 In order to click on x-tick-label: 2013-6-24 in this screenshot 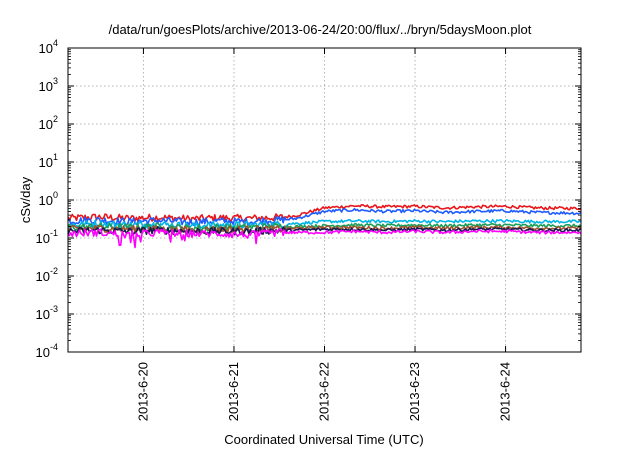, I will do `click(505, 391)`.